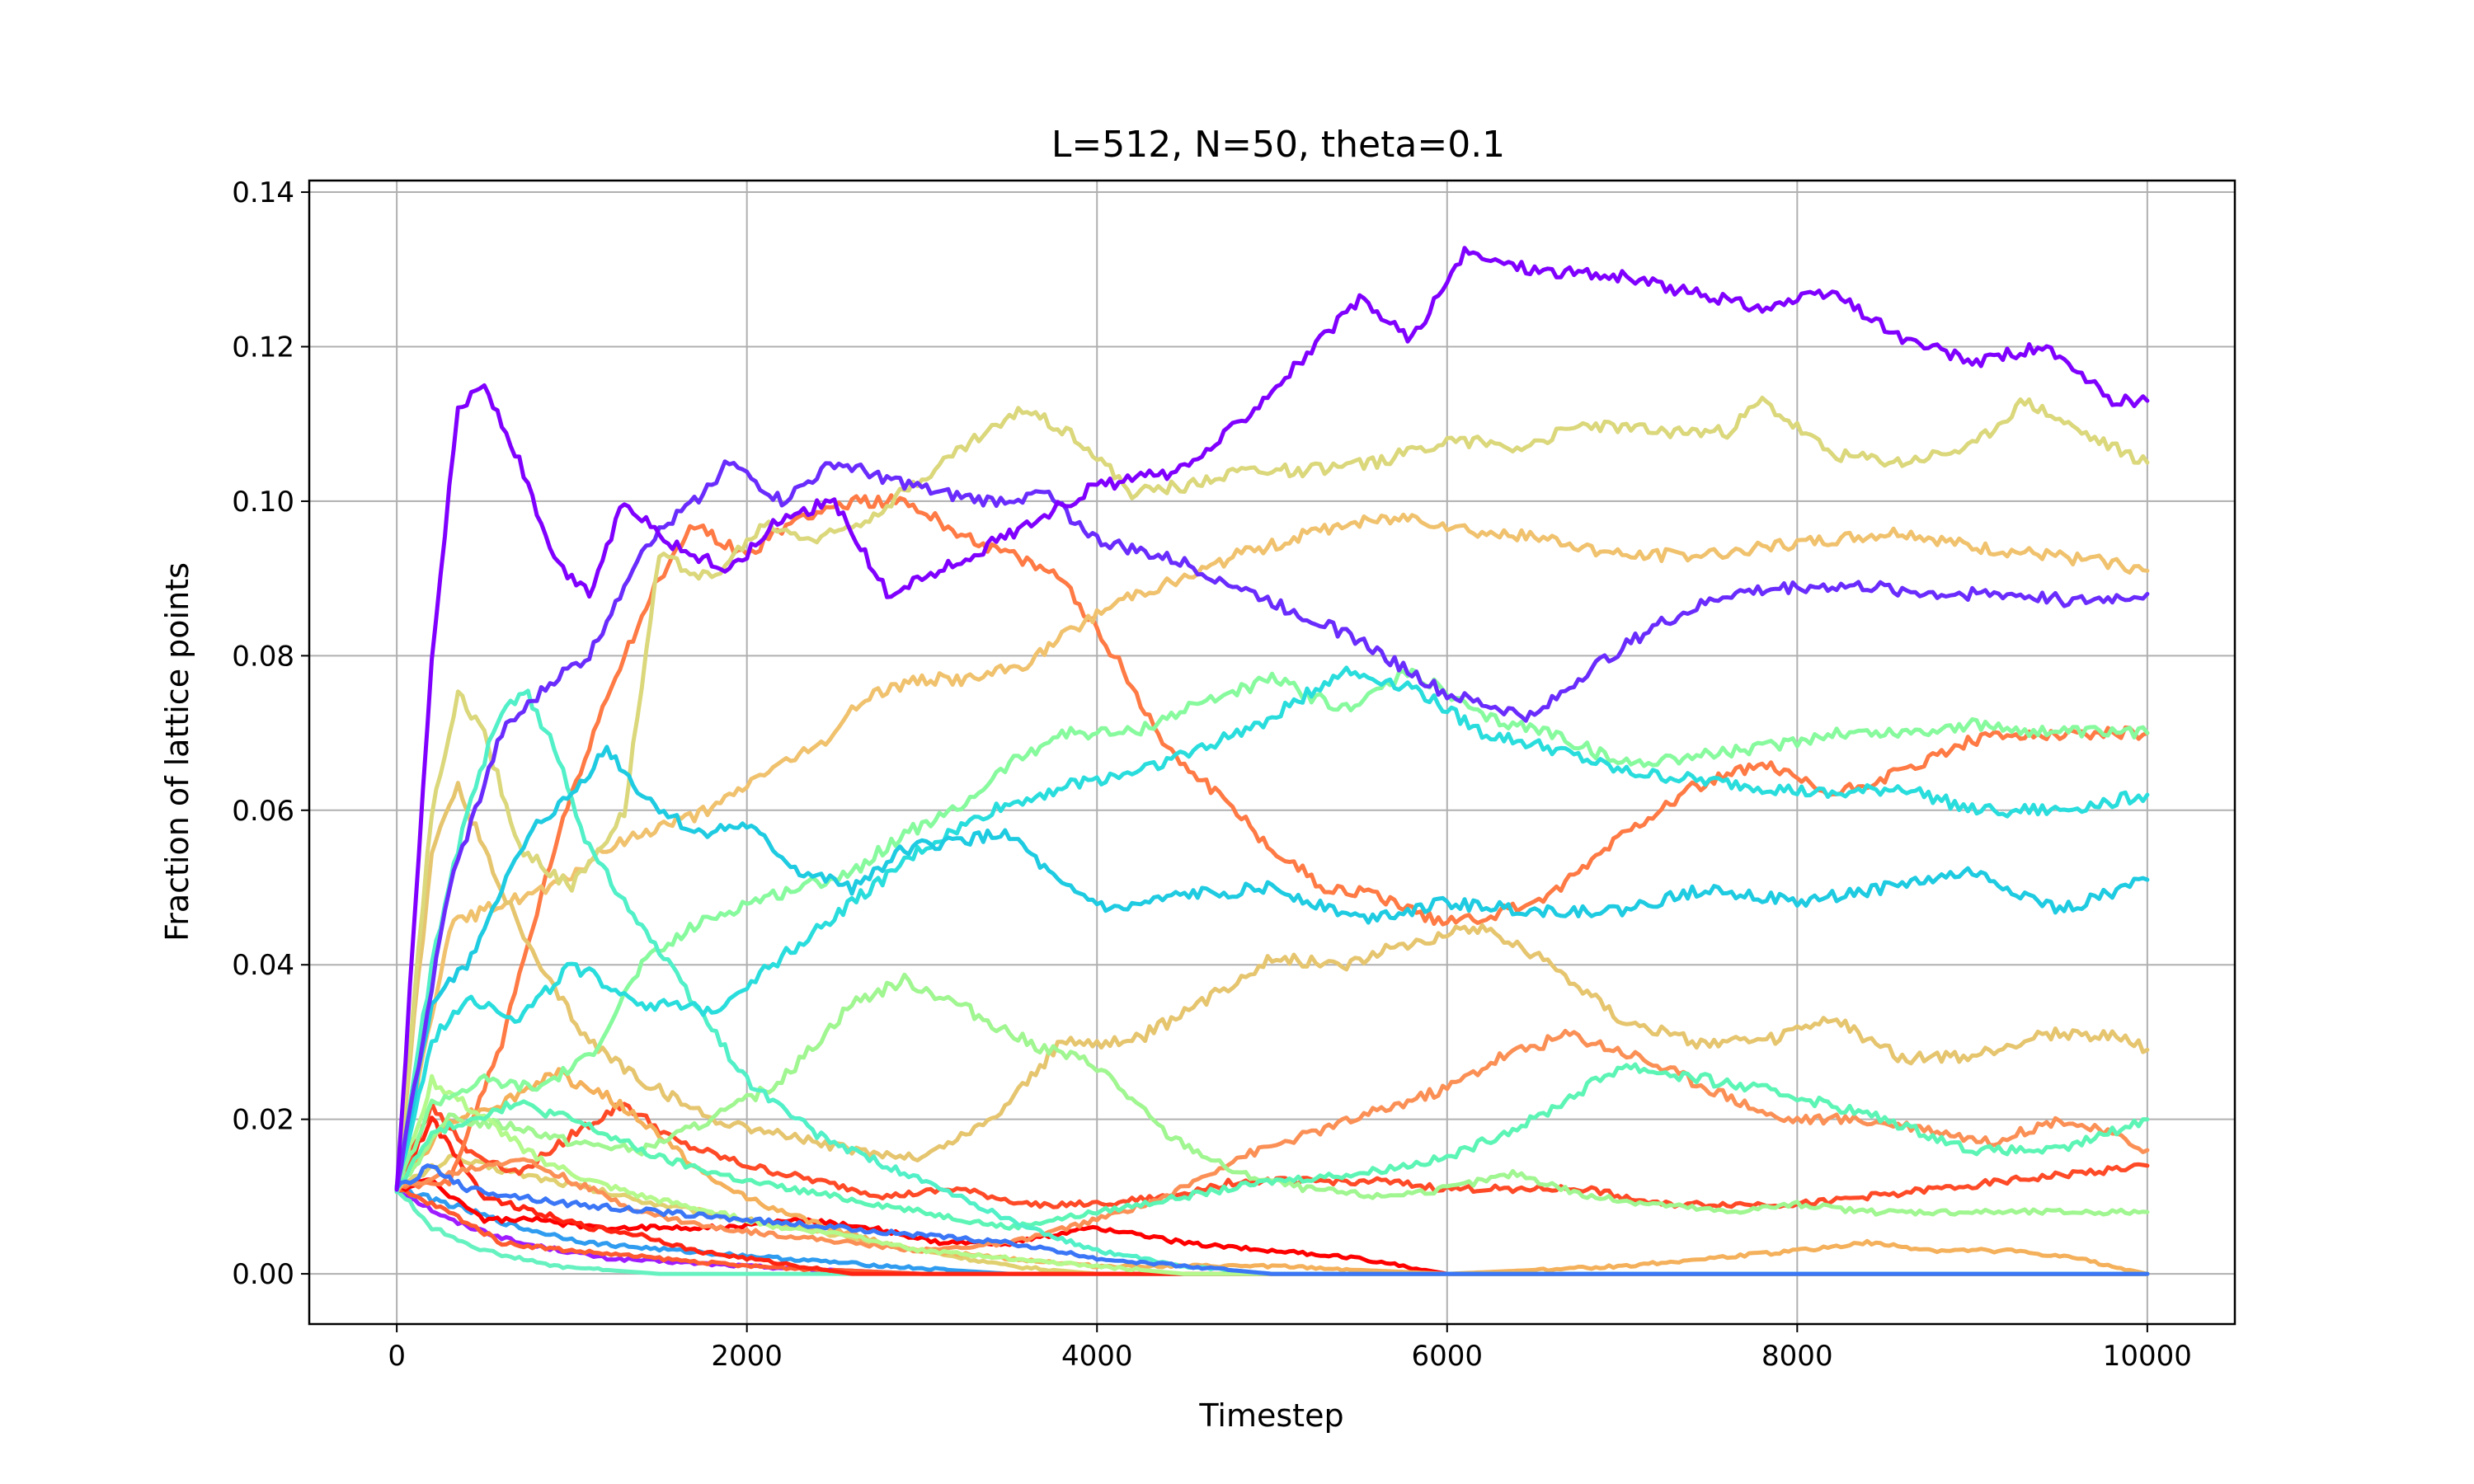 Image resolution: width=2474 pixels, height=1484 pixels. What do you see at coordinates (263, 347) in the screenshot?
I see `y-tick-label: 0.12` at bounding box center [263, 347].